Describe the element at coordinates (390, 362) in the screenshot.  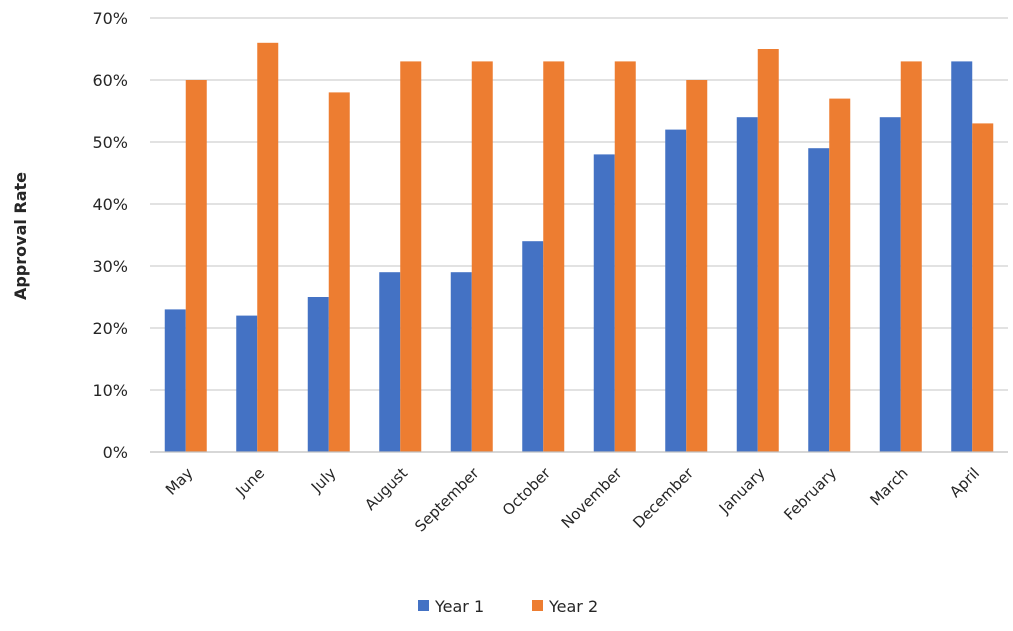
I see `bar-year-1-august` at that location.